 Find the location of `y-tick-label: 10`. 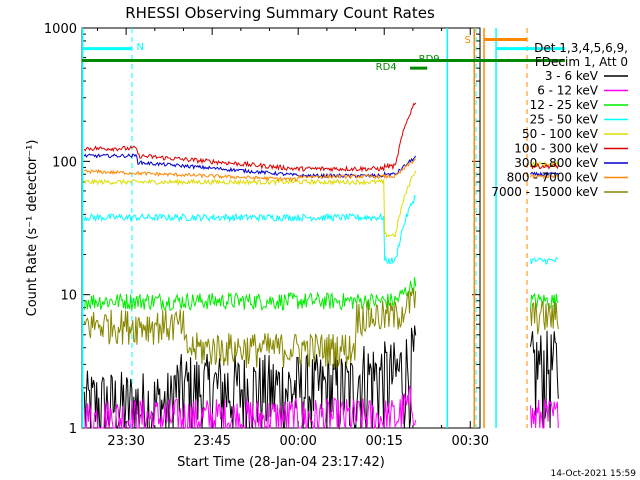

y-tick-label: 10 is located at coordinates (68, 296).